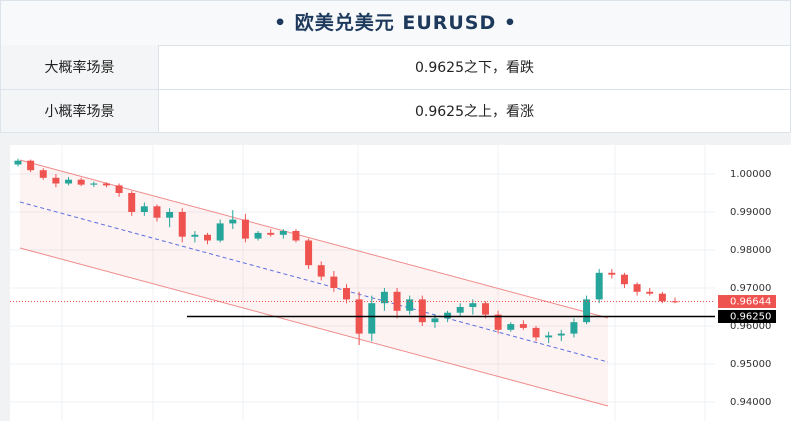 The image size is (791, 421). What do you see at coordinates (80, 111) in the screenshot?
I see `cell: 小概率场景` at bounding box center [80, 111].